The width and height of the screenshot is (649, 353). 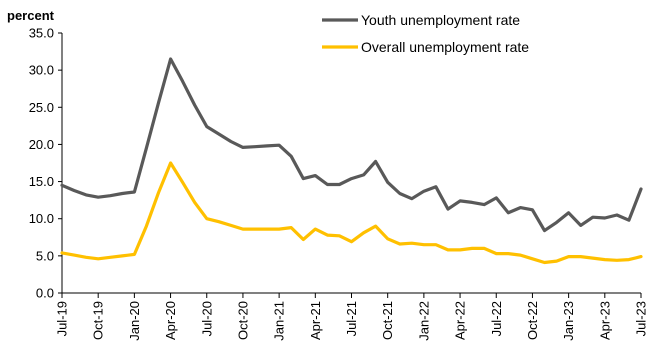 I want to click on y-tick-label: 5.0, so click(x=45, y=255).